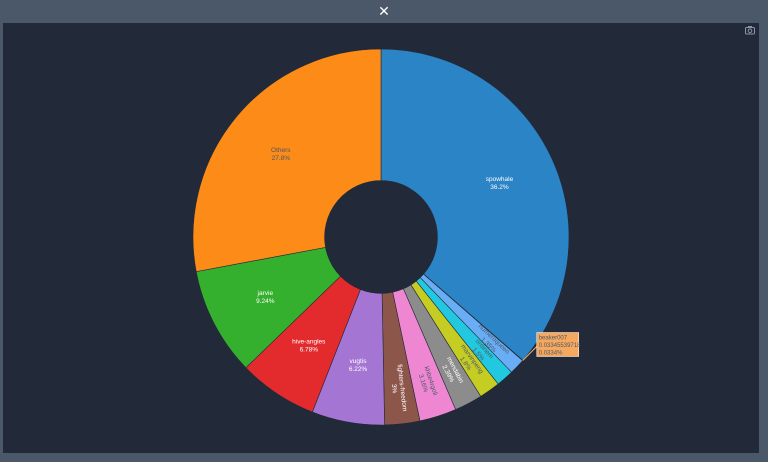 The height and width of the screenshot is (462, 768). Describe the element at coordinates (530, 353) in the screenshot. I see `tooltip-pointer` at that location.